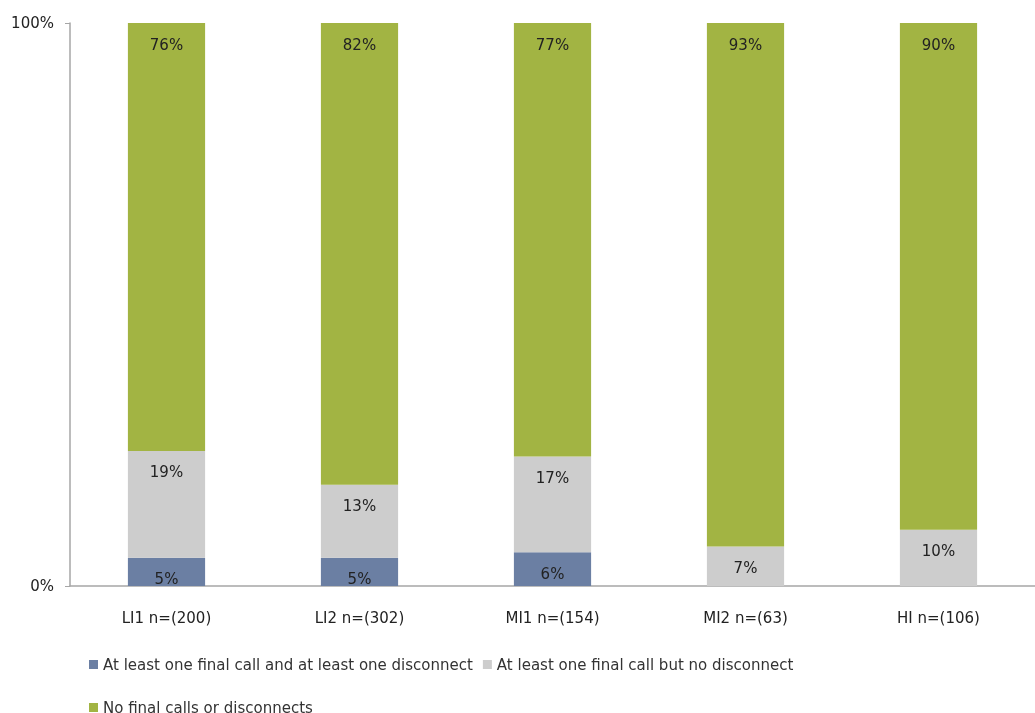 Image resolution: width=1035 pixels, height=713 pixels. What do you see at coordinates (166, 617) in the screenshot?
I see `x-tick-label: LI1 n=(200)` at bounding box center [166, 617].